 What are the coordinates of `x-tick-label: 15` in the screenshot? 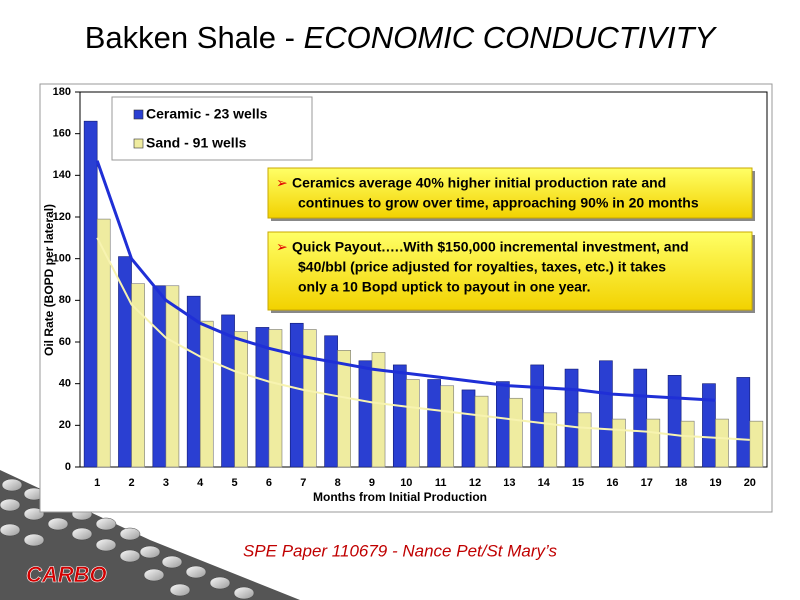 It's located at (578, 483).